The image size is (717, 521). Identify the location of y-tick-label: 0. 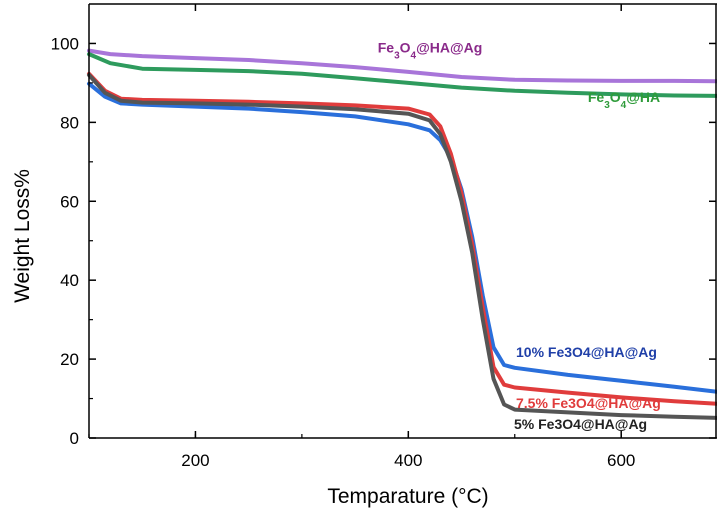
(74, 438).